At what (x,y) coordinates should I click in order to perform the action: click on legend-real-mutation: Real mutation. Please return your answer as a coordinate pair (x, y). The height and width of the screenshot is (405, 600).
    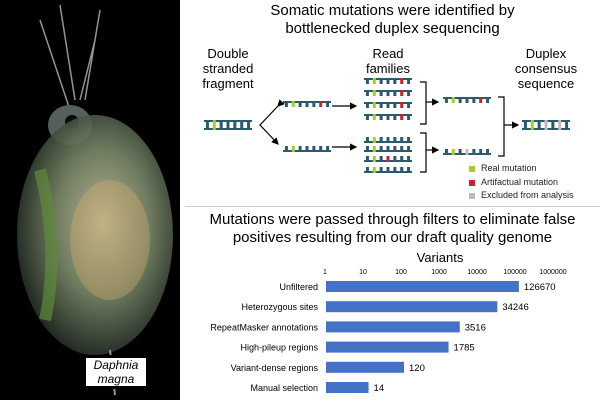
    Looking at the image, I should click on (509, 168).